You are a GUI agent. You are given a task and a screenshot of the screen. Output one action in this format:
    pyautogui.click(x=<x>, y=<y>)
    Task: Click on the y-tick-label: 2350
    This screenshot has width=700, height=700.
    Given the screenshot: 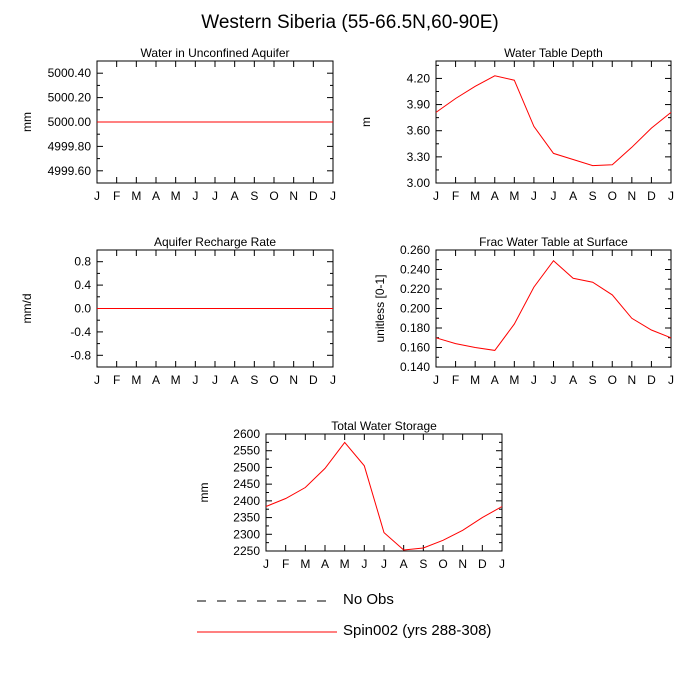 What is the action you would take?
    pyautogui.click(x=246, y=518)
    